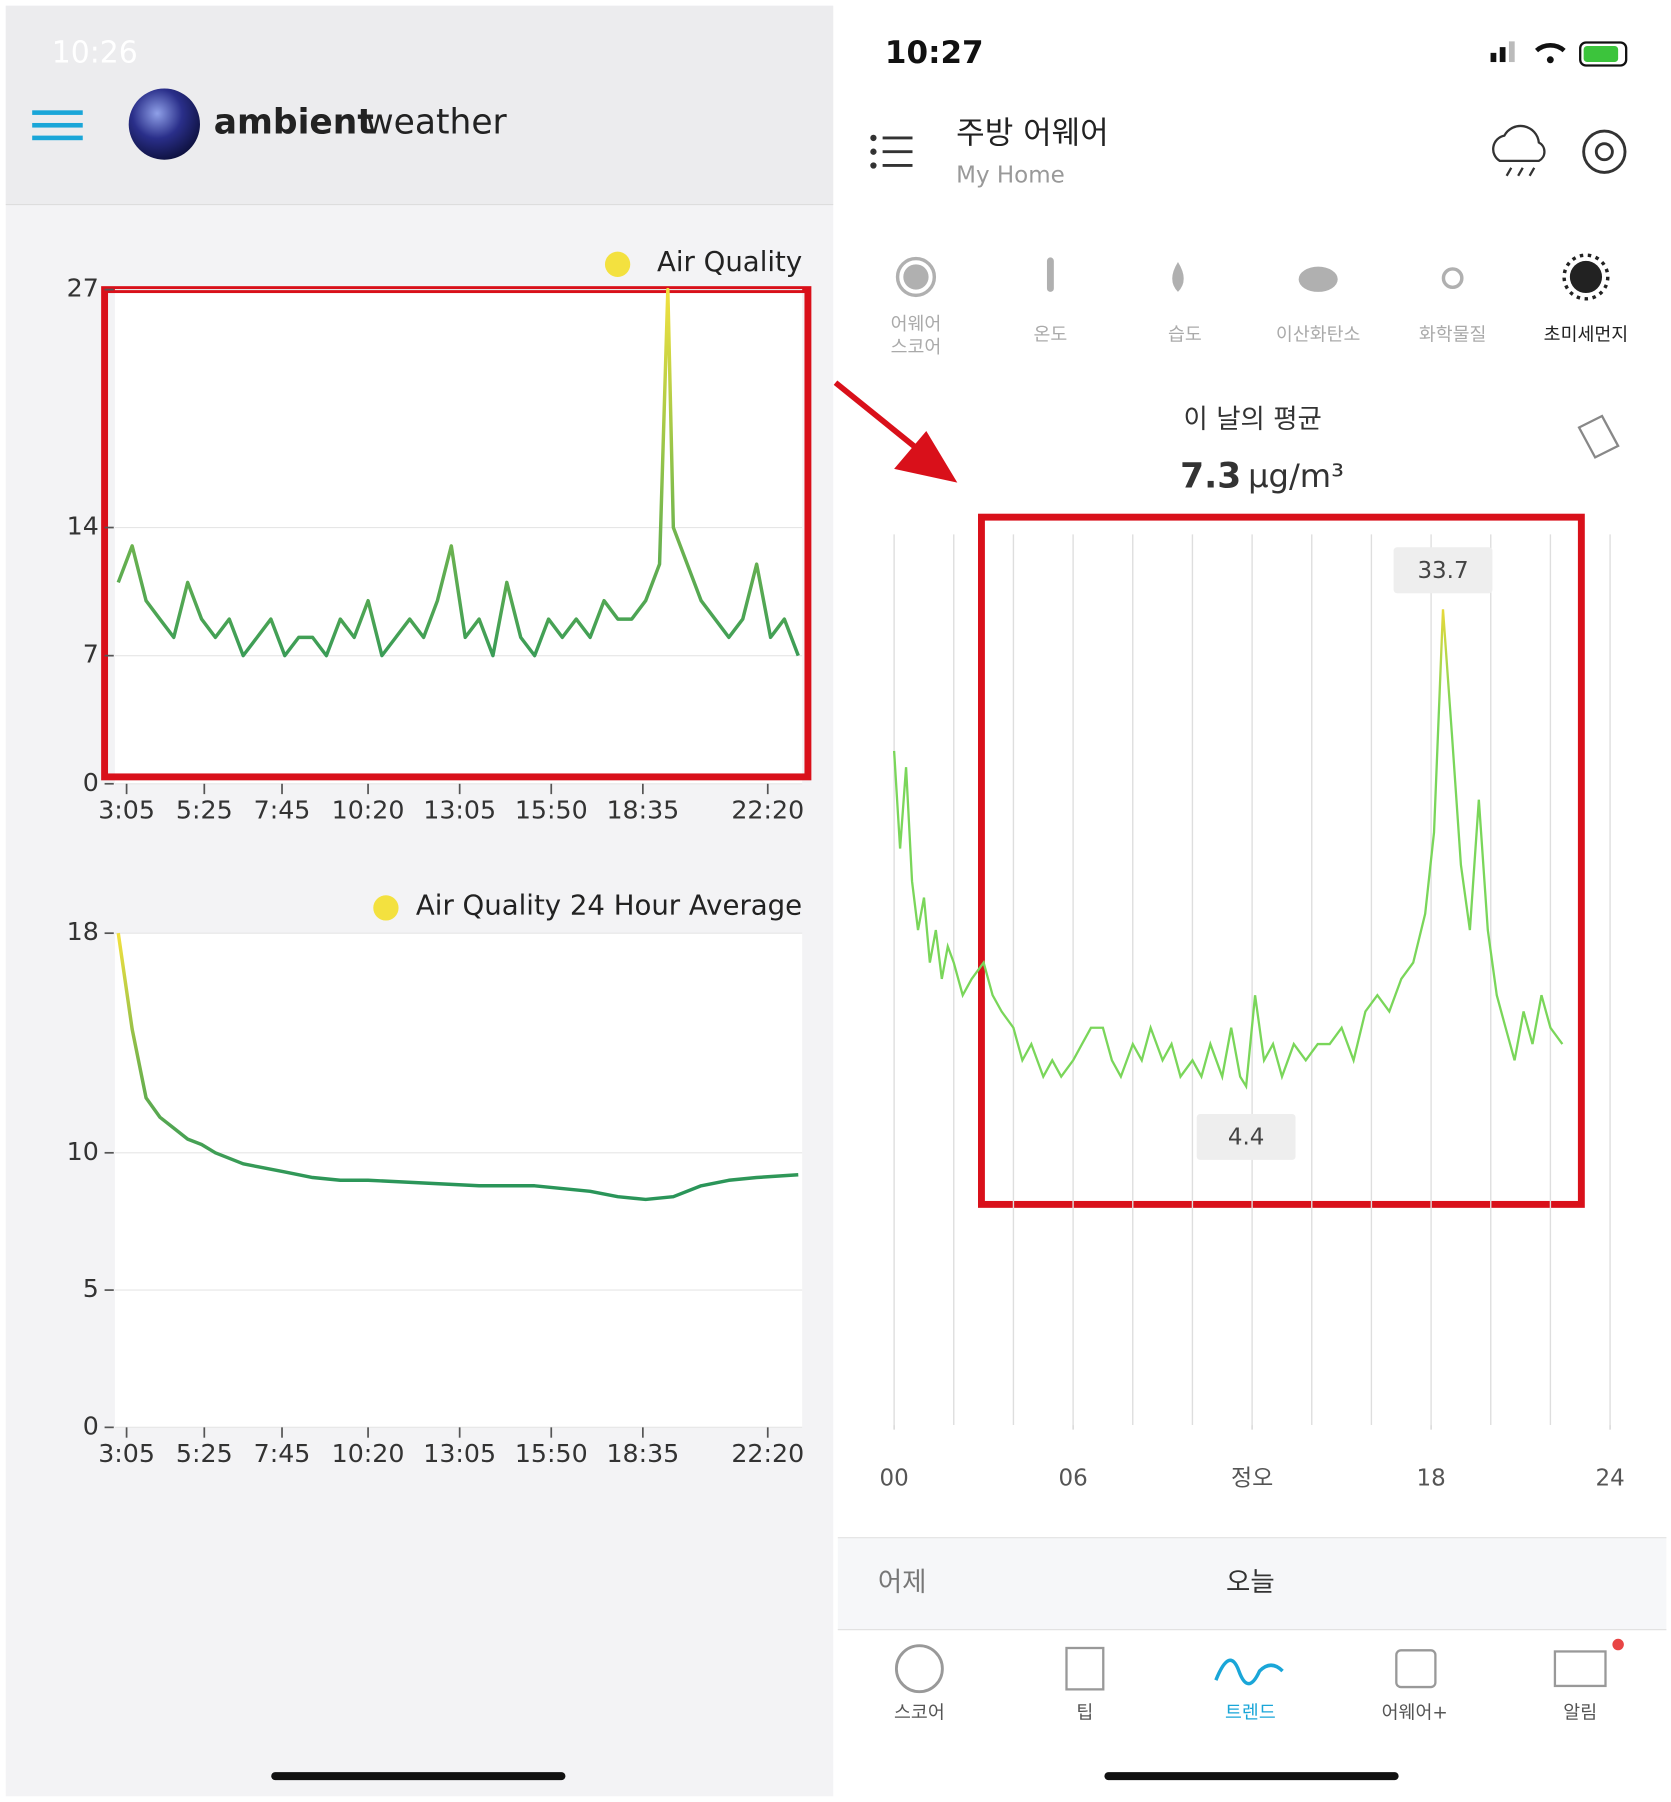 This screenshot has width=1671, height=1802. Describe the element at coordinates (1032, 133) in the screenshot. I see `device-name: 주방 어웨어` at that location.